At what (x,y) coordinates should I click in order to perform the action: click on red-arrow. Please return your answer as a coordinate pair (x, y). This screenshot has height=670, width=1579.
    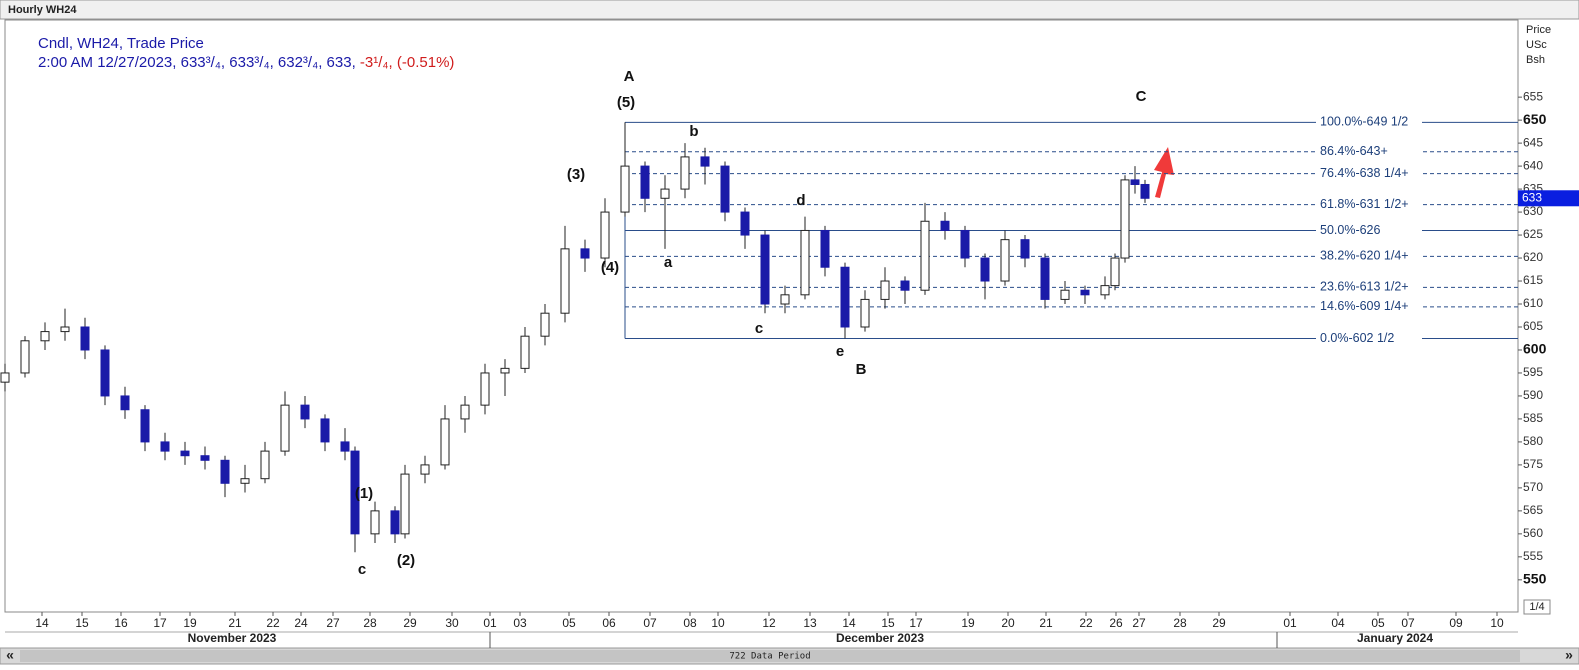
    Looking at the image, I should click on (1164, 172).